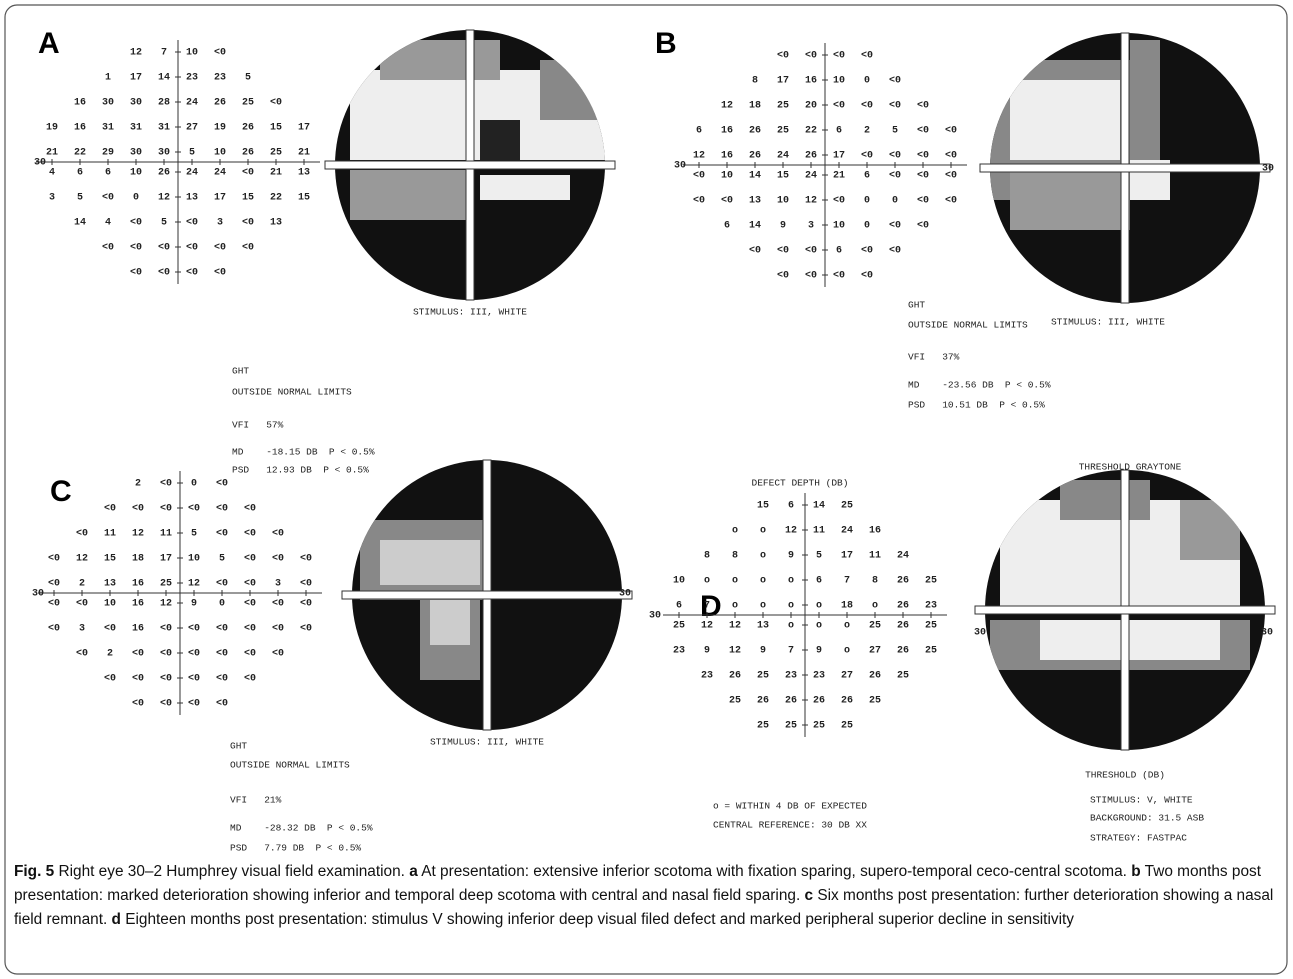 Image resolution: width=1293 pixels, height=979 pixels. I want to click on caption-bold: Fig. 5, so click(34, 871).